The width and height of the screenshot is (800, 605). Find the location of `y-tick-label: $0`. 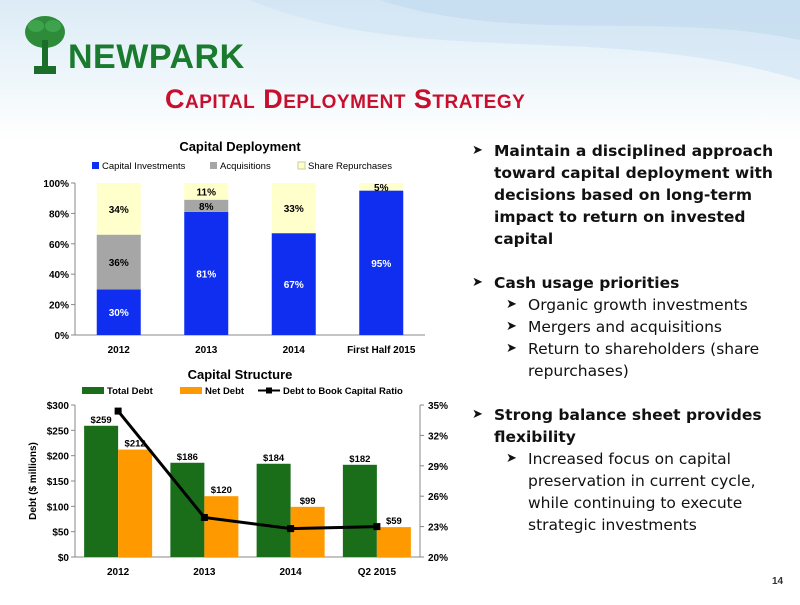

y-tick-label: $0 is located at coordinates (64, 558).